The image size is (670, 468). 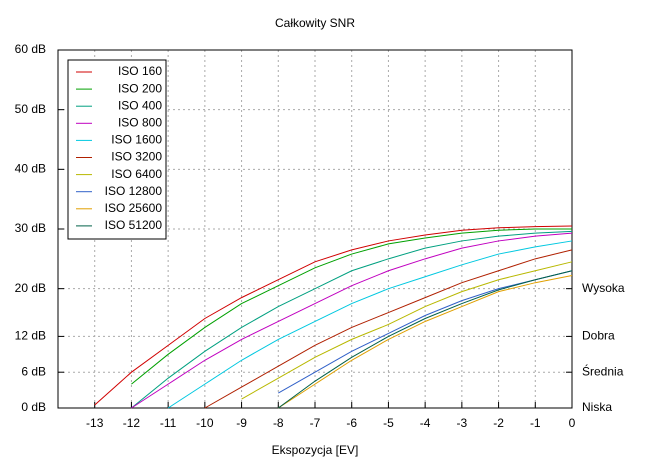 I want to click on x-tick-label: -9, so click(x=241, y=423).